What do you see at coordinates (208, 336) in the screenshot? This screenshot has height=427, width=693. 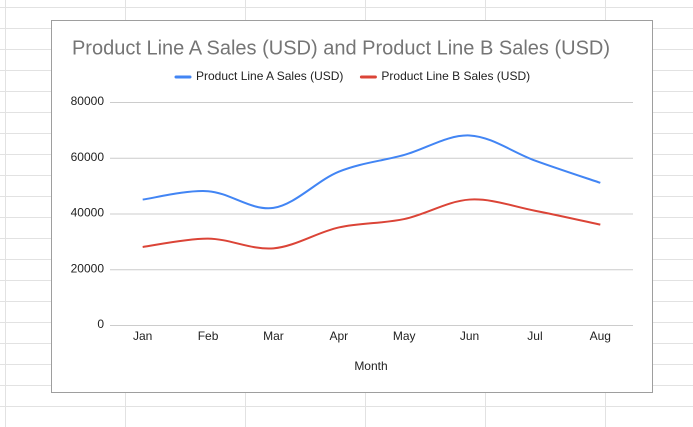 I see `x-tick-label: Feb` at bounding box center [208, 336].